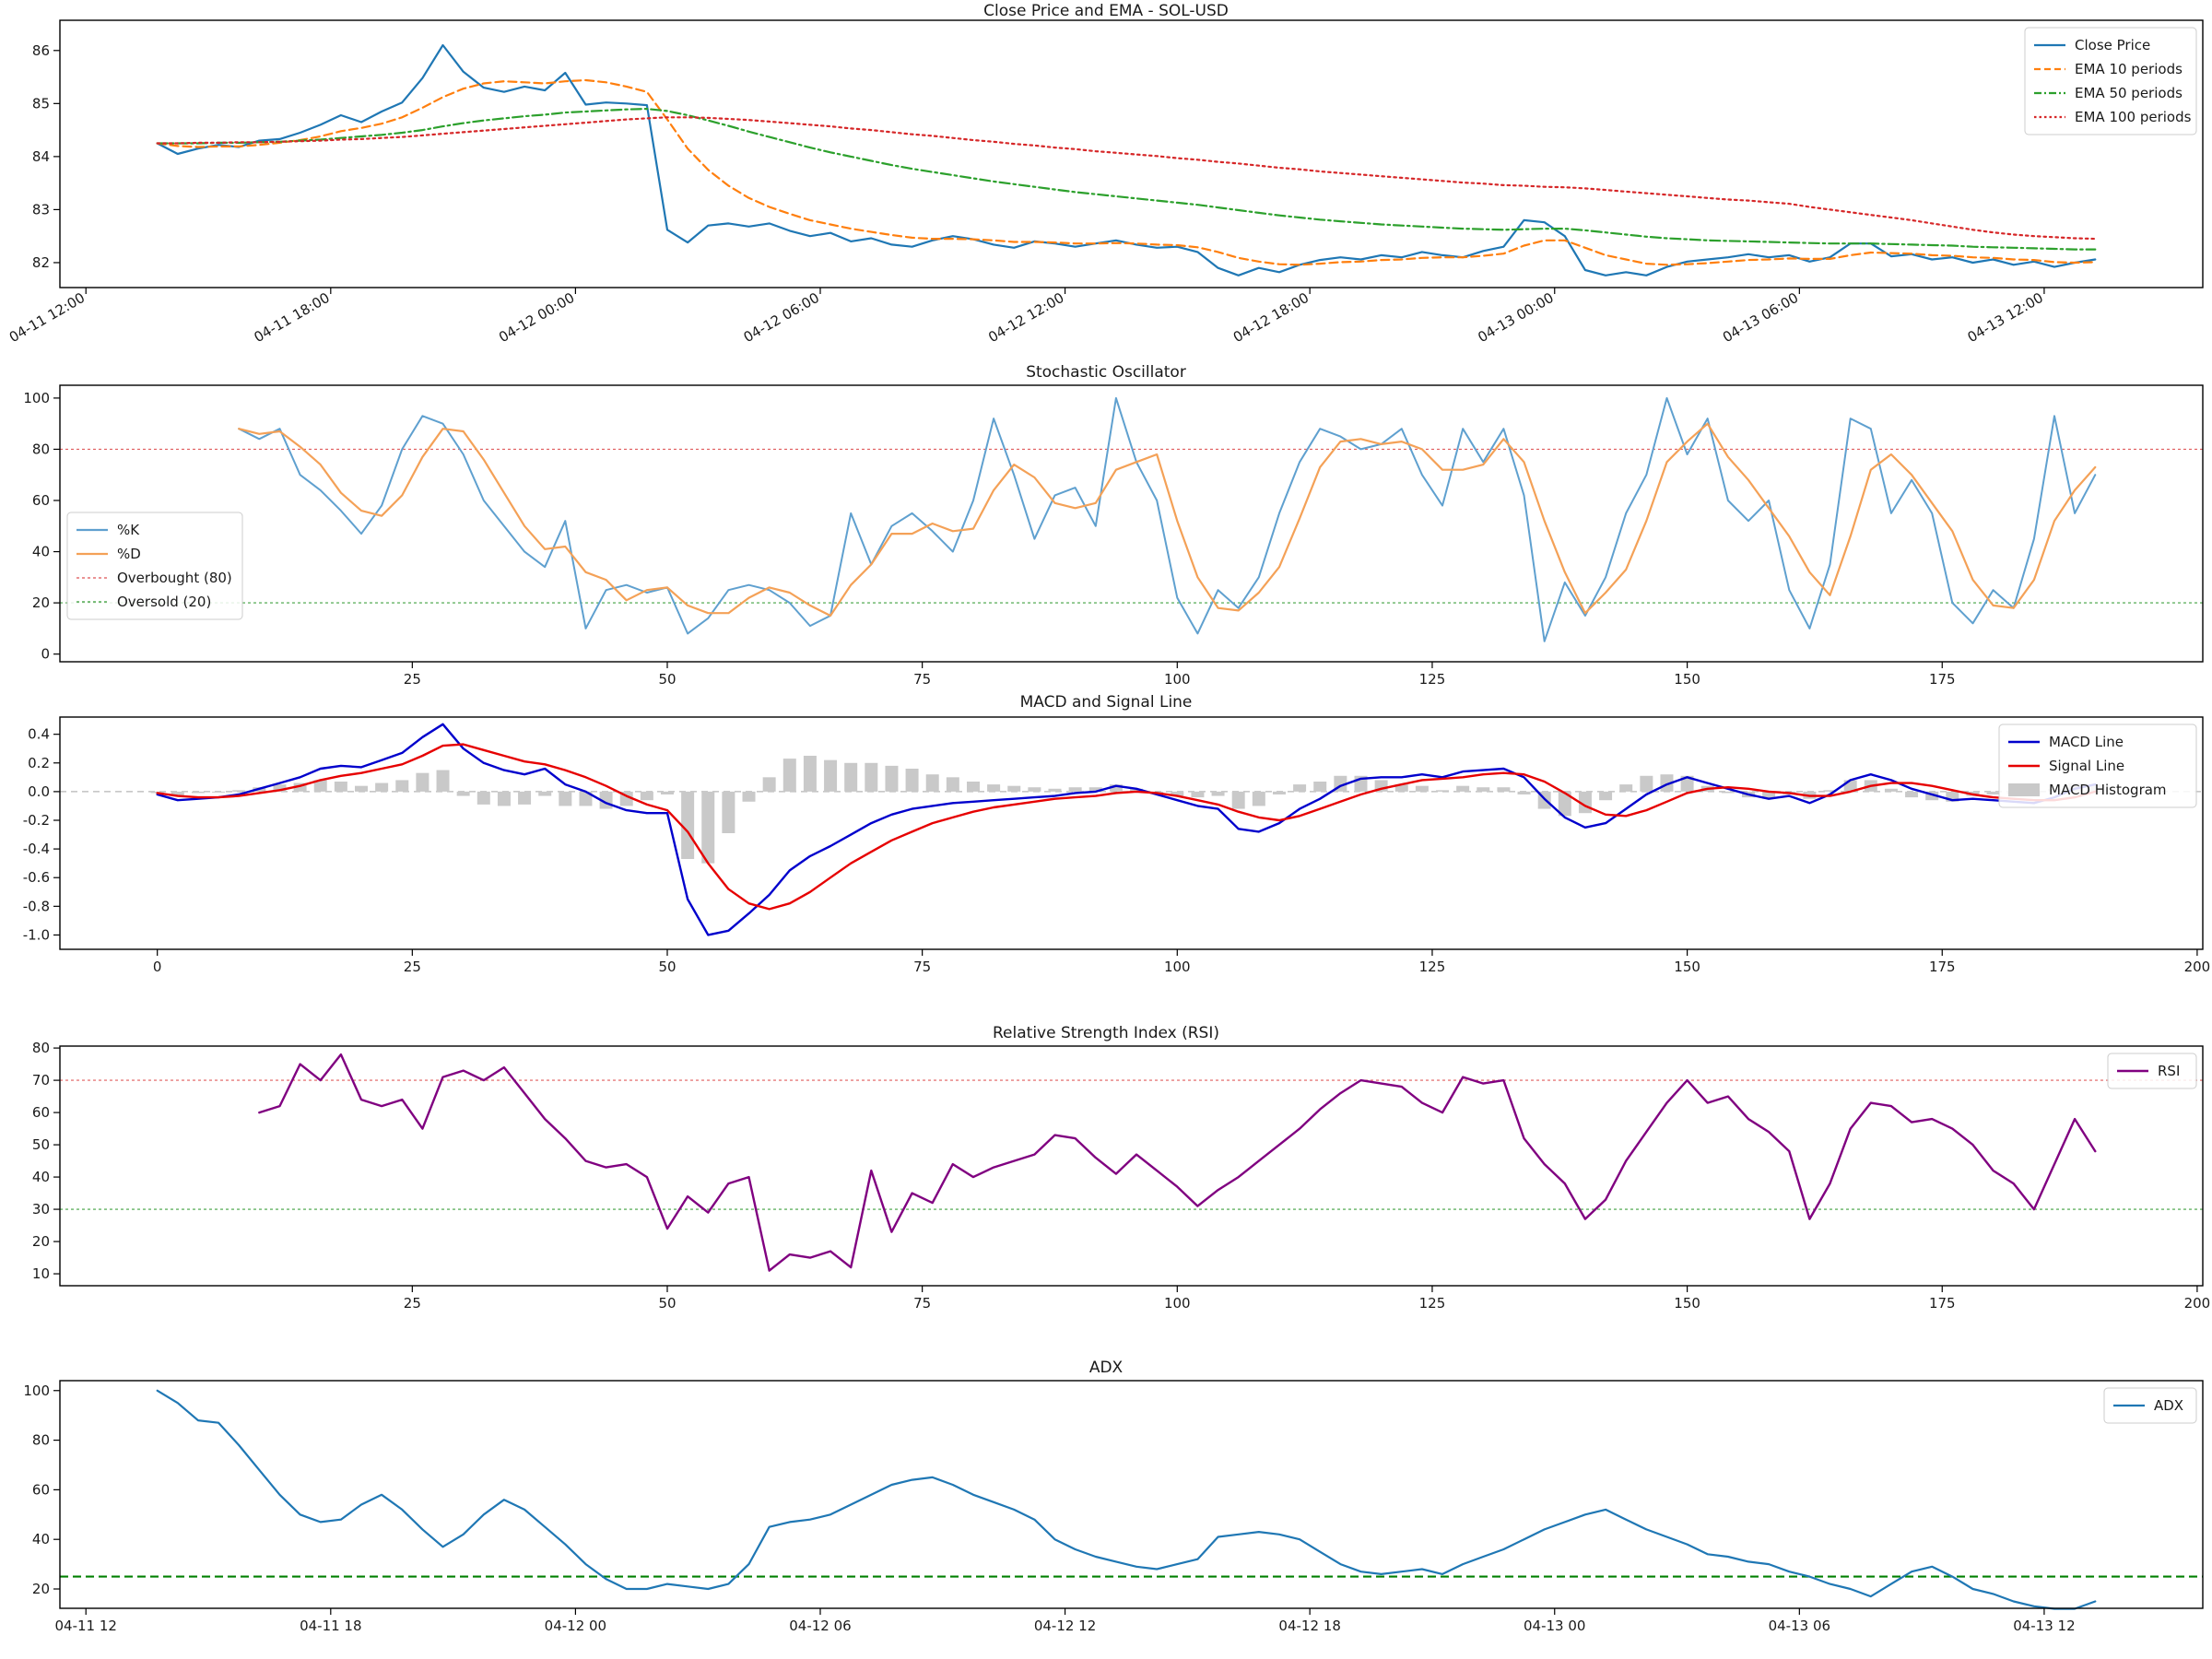  What do you see at coordinates (41, 50) in the screenshot?
I see `svg-text: 86` at bounding box center [41, 50].